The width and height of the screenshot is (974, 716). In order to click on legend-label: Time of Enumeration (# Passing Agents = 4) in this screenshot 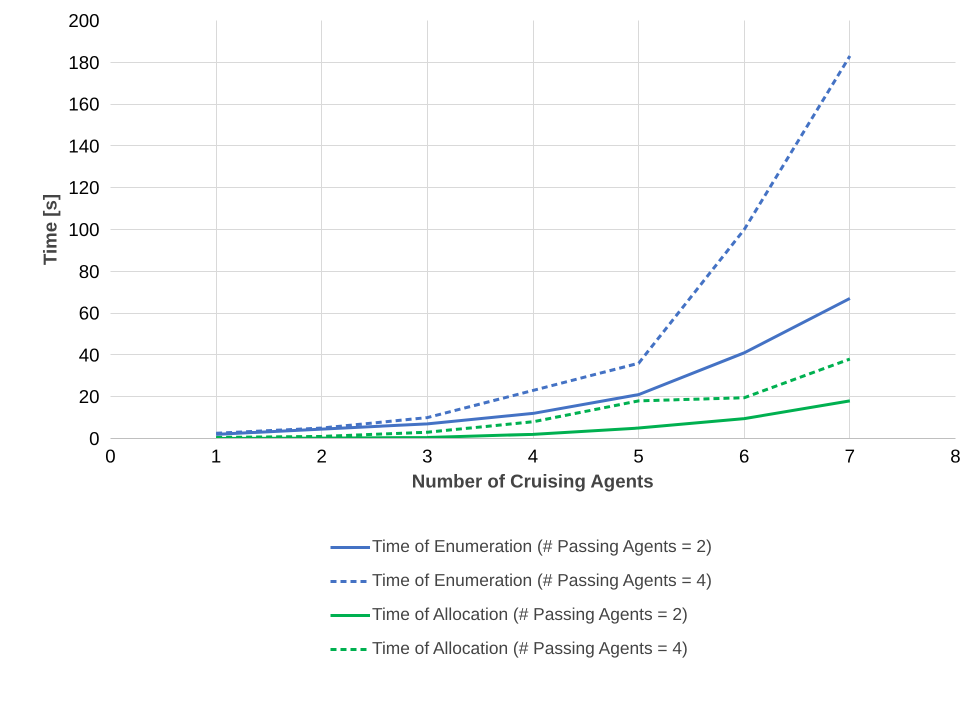, I will do `click(542, 580)`.